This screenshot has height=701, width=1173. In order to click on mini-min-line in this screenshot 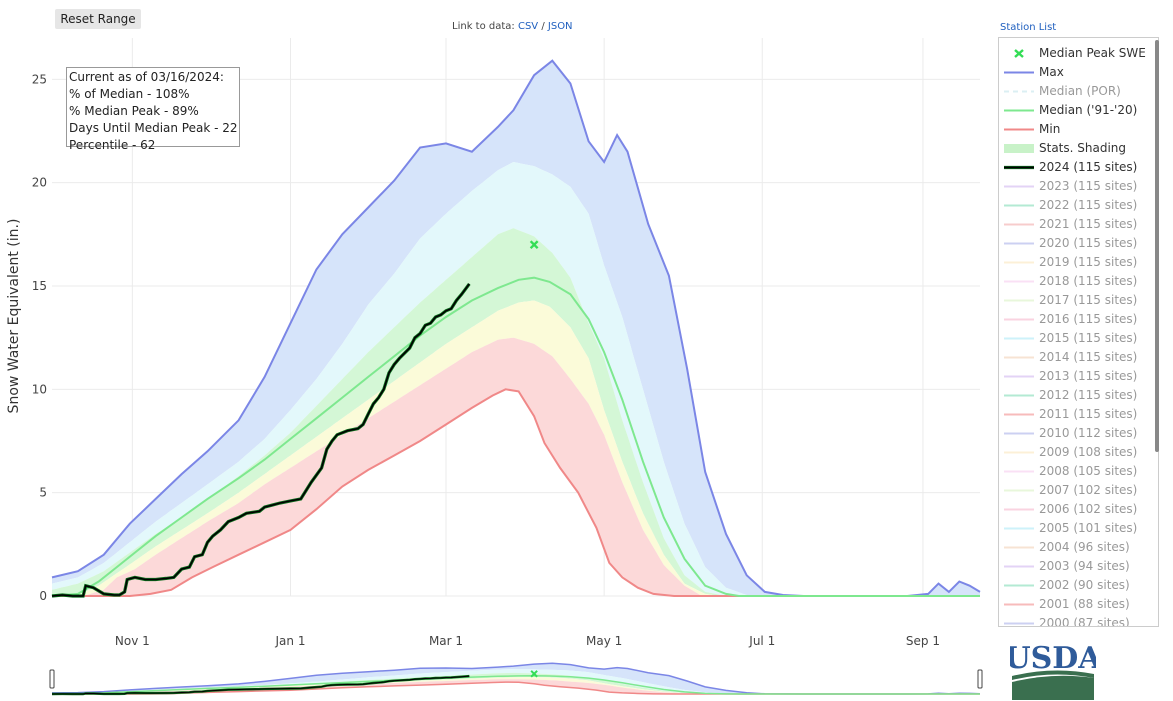, I will do `click(516, 688)`.